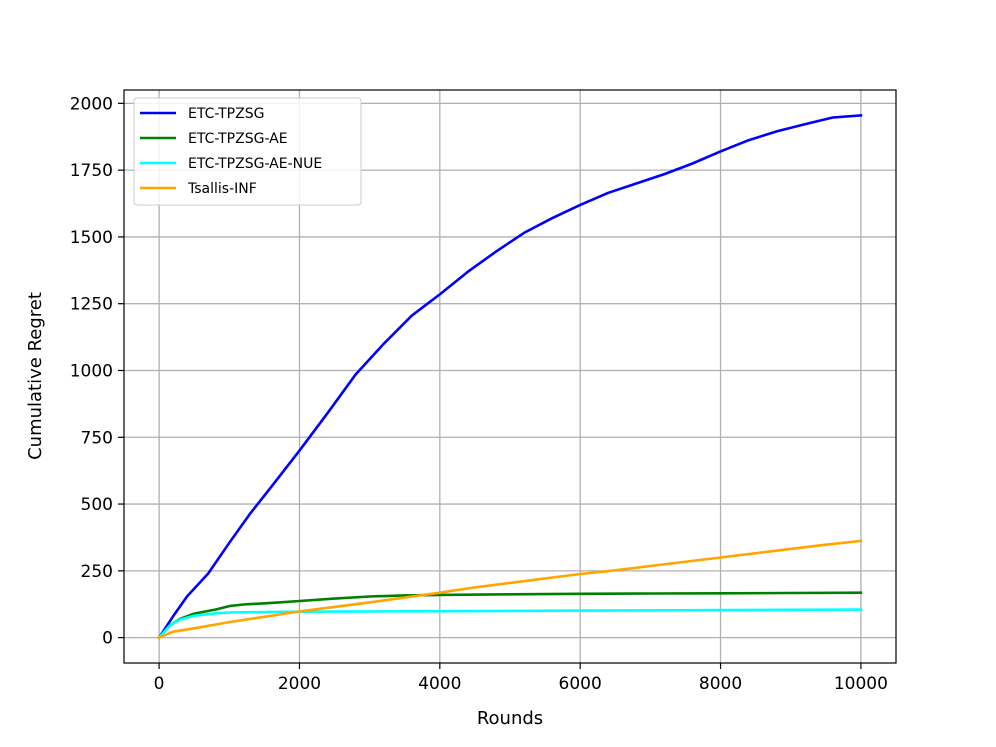 The height and width of the screenshot is (747, 996). What do you see at coordinates (35, 376) in the screenshot?
I see `y-axis-title: Cumulative Regret` at bounding box center [35, 376].